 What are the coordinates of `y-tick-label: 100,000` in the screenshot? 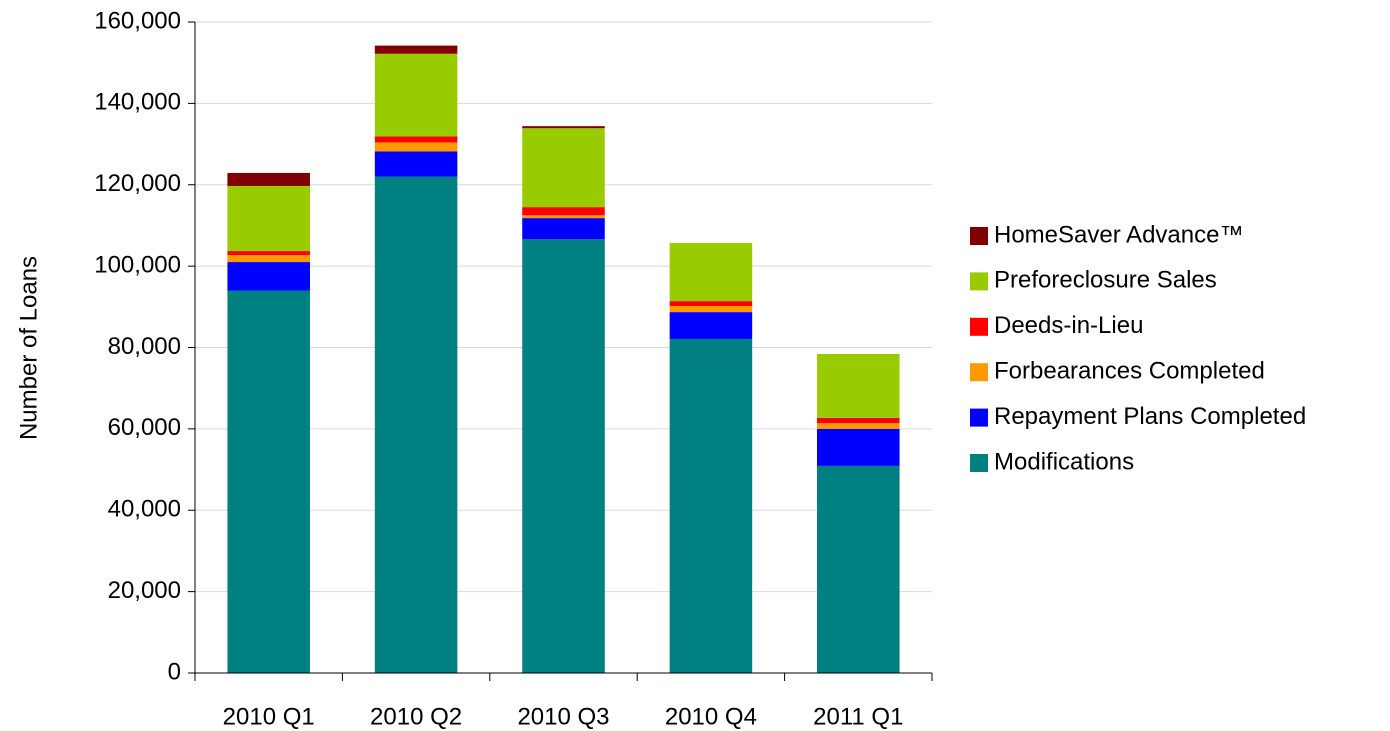 It's located at (137, 264).